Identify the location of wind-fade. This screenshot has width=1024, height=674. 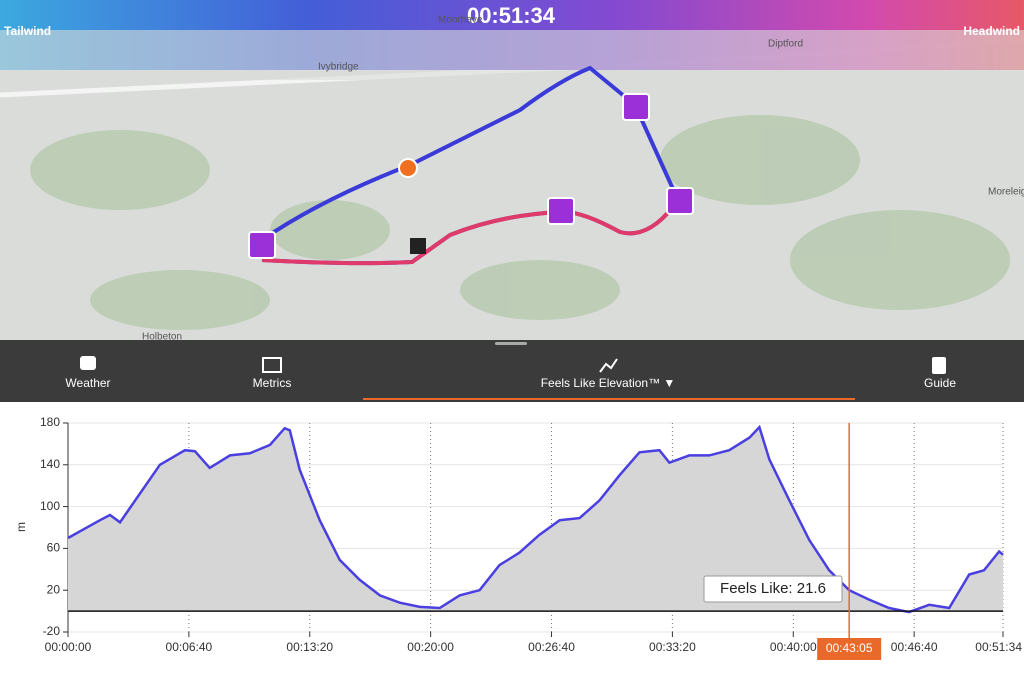
(512, 55).